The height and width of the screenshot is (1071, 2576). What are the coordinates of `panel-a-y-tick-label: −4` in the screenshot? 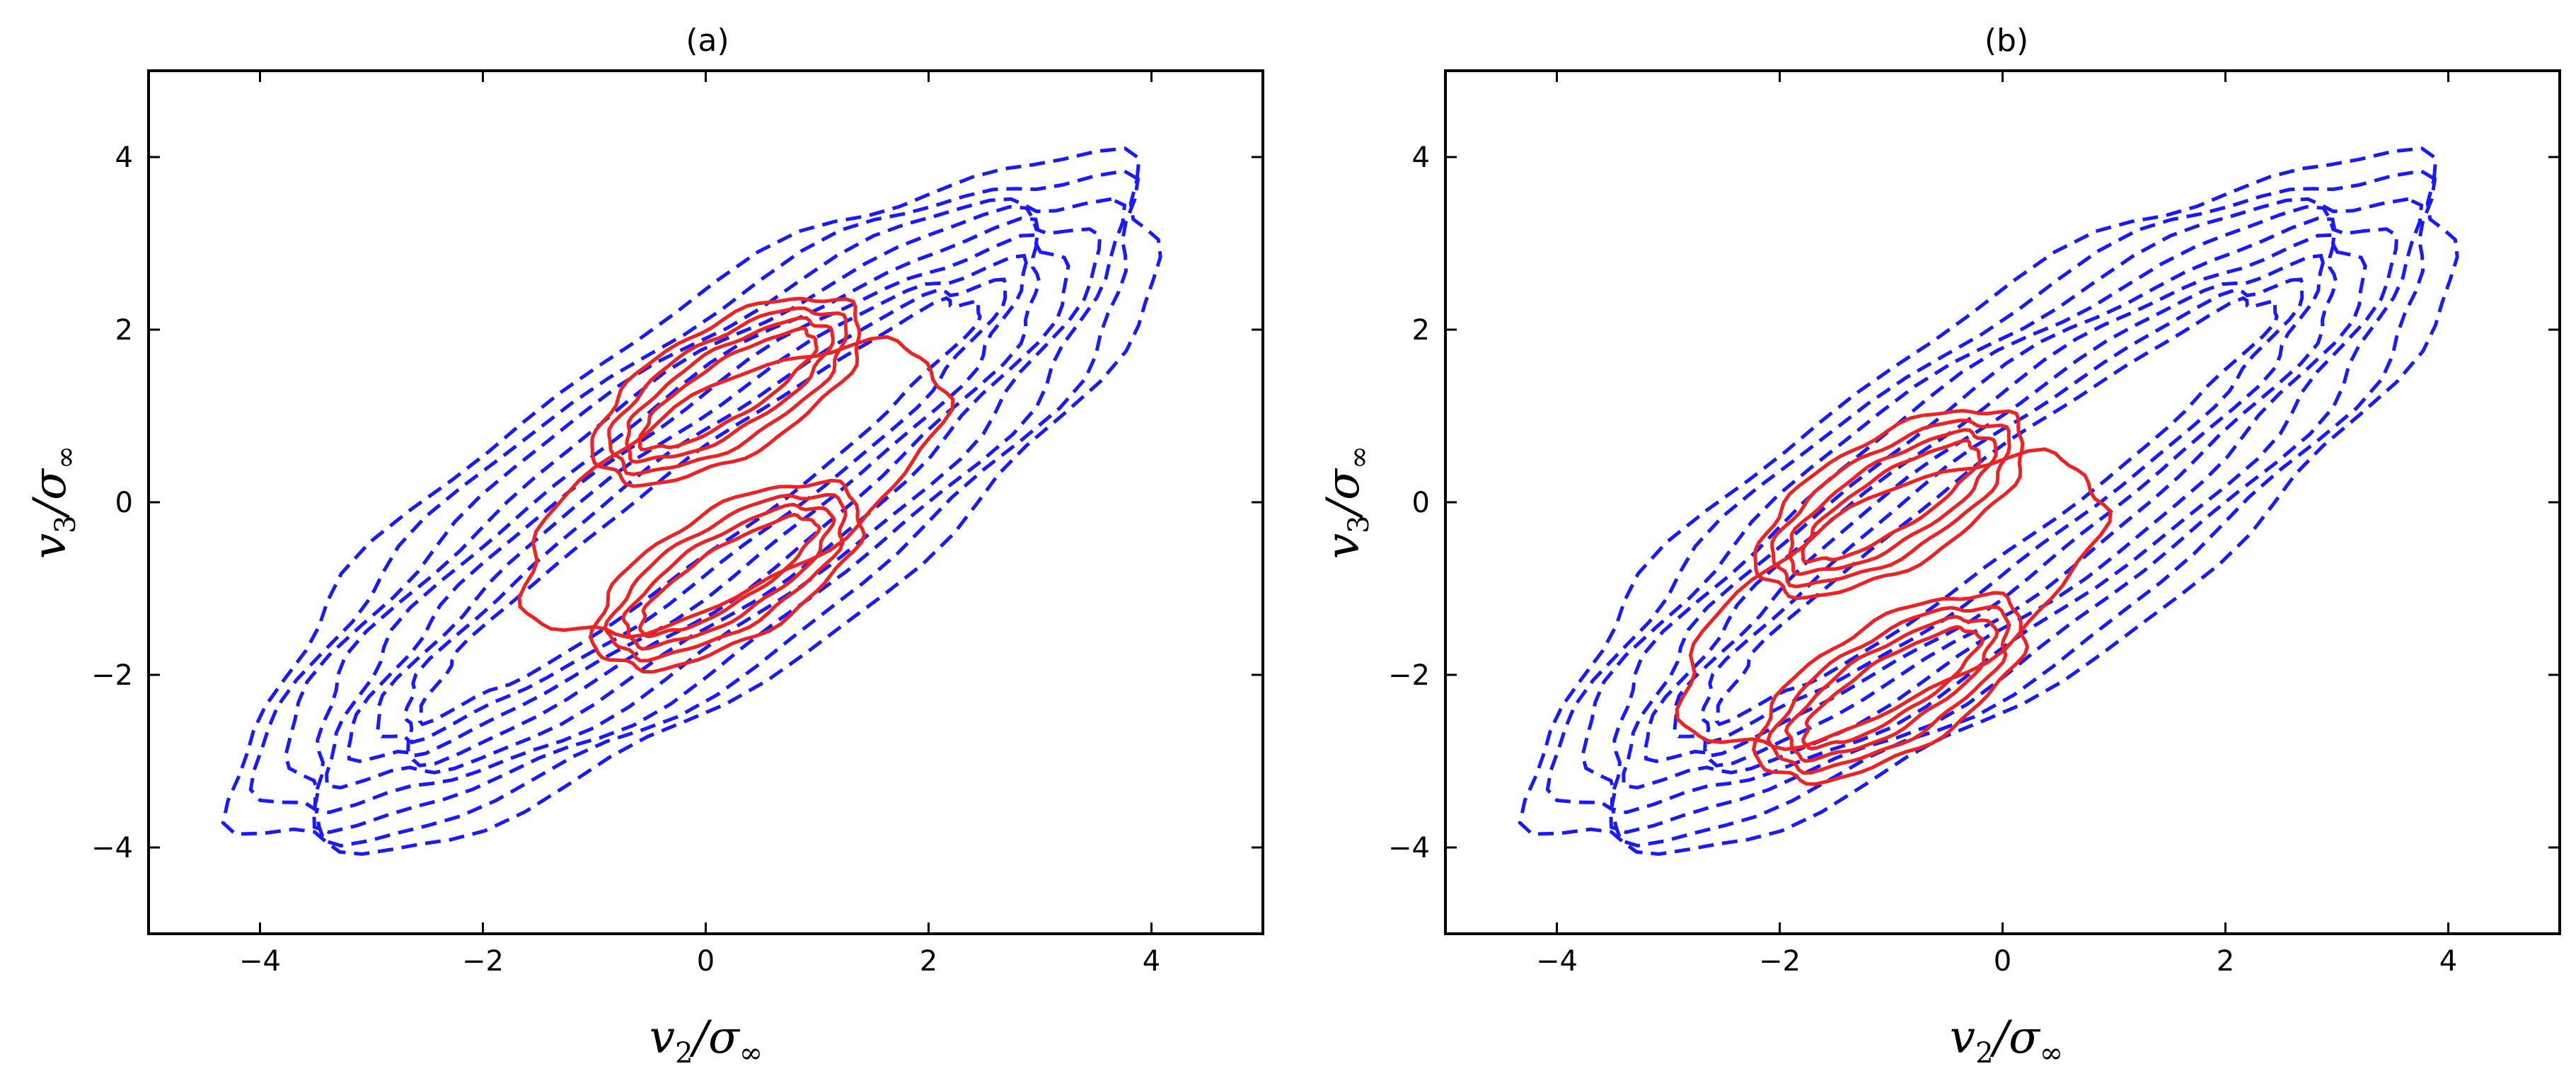 It's located at (112, 848).